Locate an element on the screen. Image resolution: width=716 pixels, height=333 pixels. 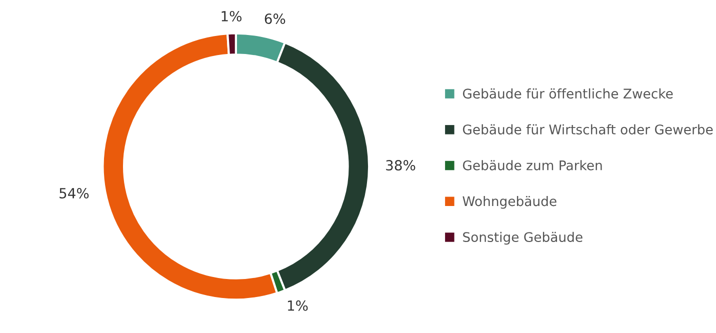
legend-label: Gebäude zum Parken is located at coordinates (532, 165).